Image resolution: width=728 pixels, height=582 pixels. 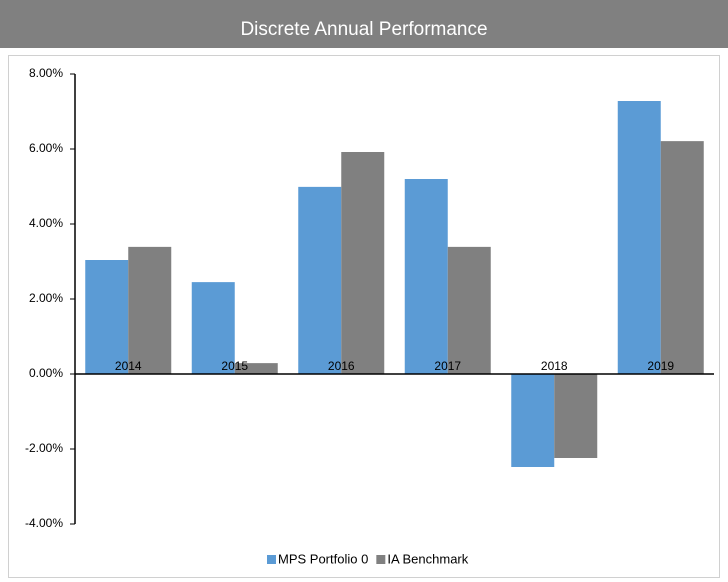 I want to click on title-bar, so click(x=364, y=24).